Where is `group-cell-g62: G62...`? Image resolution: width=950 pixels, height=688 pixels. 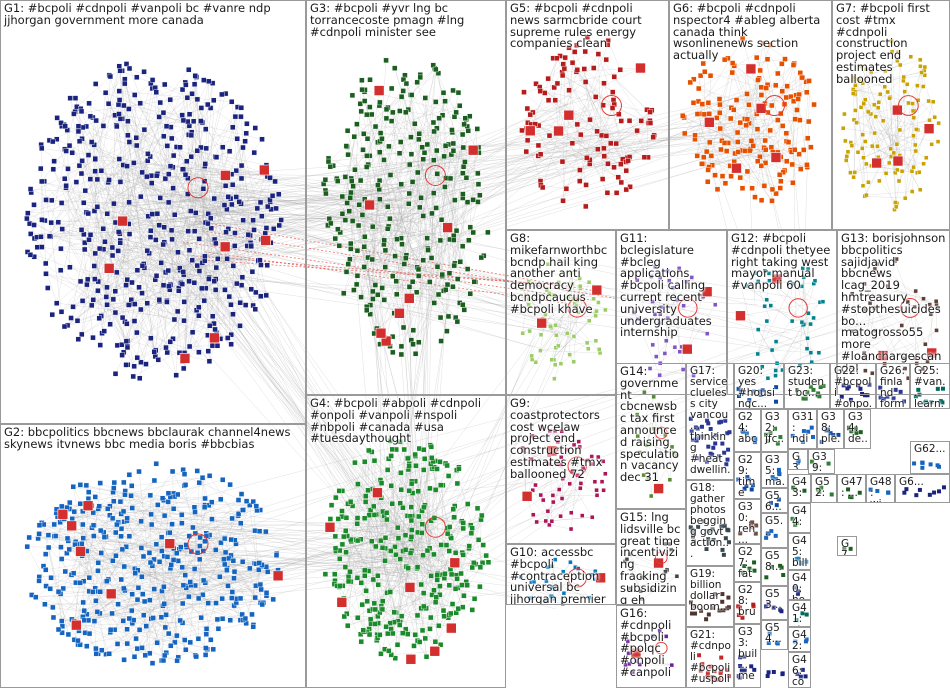 group-cell-g62: G62... is located at coordinates (930, 457).